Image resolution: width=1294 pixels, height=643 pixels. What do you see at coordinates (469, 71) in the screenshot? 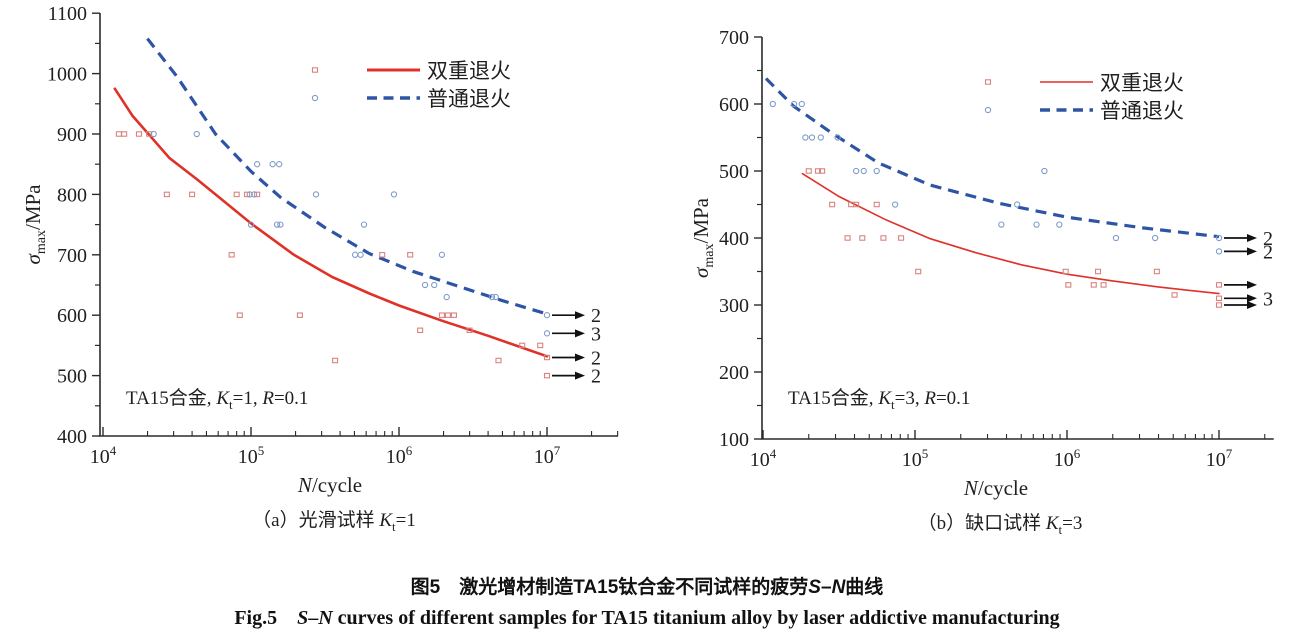
I see `legend-label: 双重退火` at bounding box center [469, 71].